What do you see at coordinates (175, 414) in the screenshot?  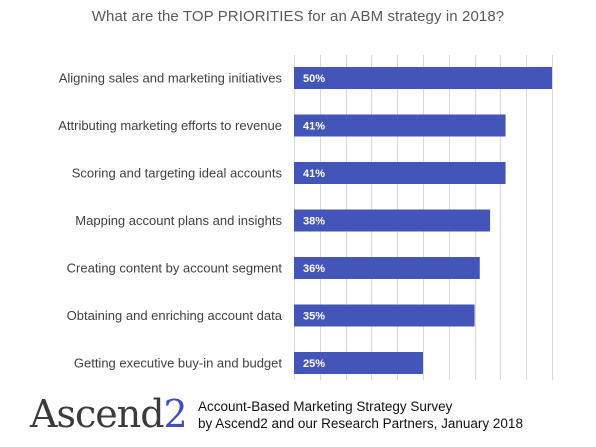 I see `logo-number: 2` at bounding box center [175, 414].